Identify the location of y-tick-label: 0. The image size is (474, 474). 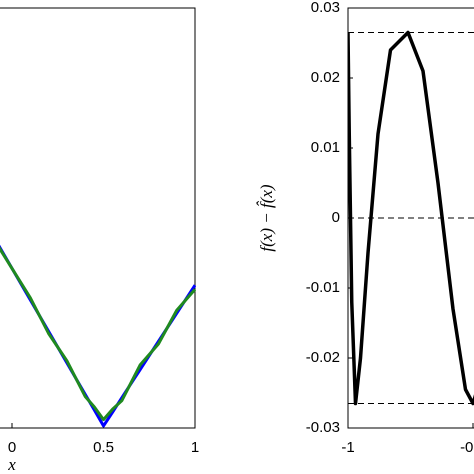
(336, 217).